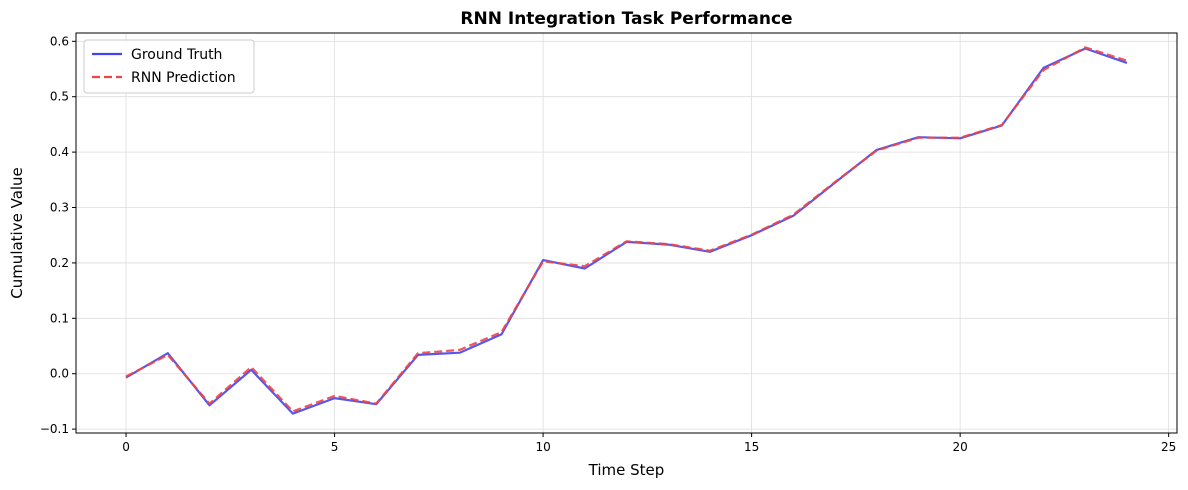 The height and width of the screenshot is (490, 1188). I want to click on x-tick-label: 0, so click(126, 447).